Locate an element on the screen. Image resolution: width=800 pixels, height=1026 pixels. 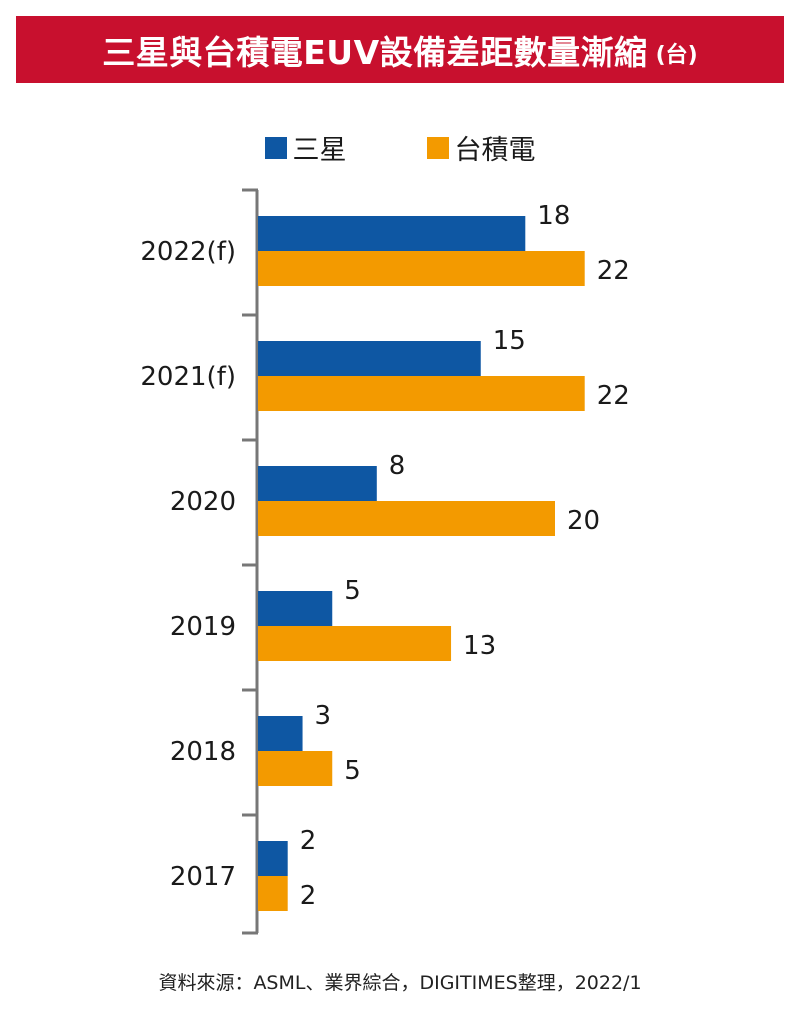
legend-label-samsung: 三星 is located at coordinates (319, 150).